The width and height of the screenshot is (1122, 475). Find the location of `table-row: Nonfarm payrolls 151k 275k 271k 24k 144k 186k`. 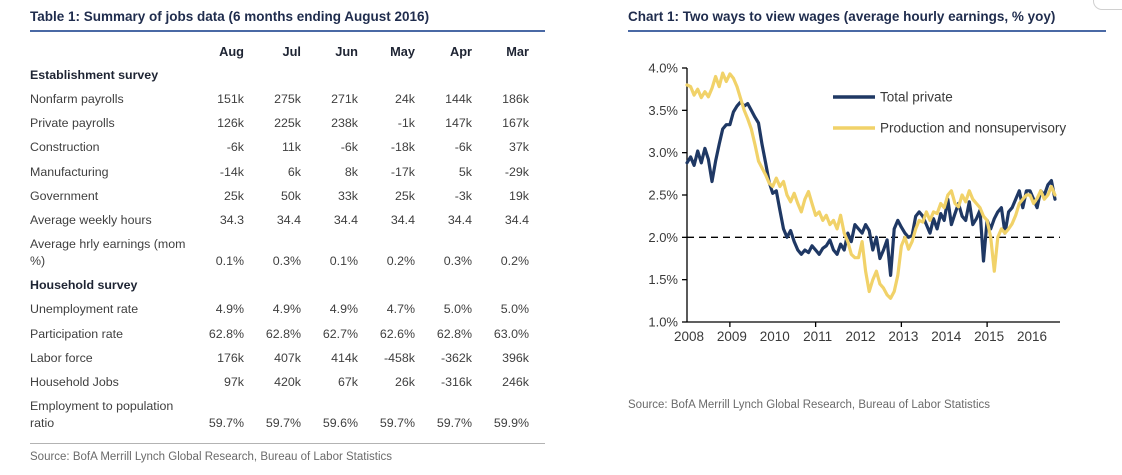

table-row: Nonfarm payrolls 151k 275k 271k 24k 144k 186k is located at coordinates (282, 99).